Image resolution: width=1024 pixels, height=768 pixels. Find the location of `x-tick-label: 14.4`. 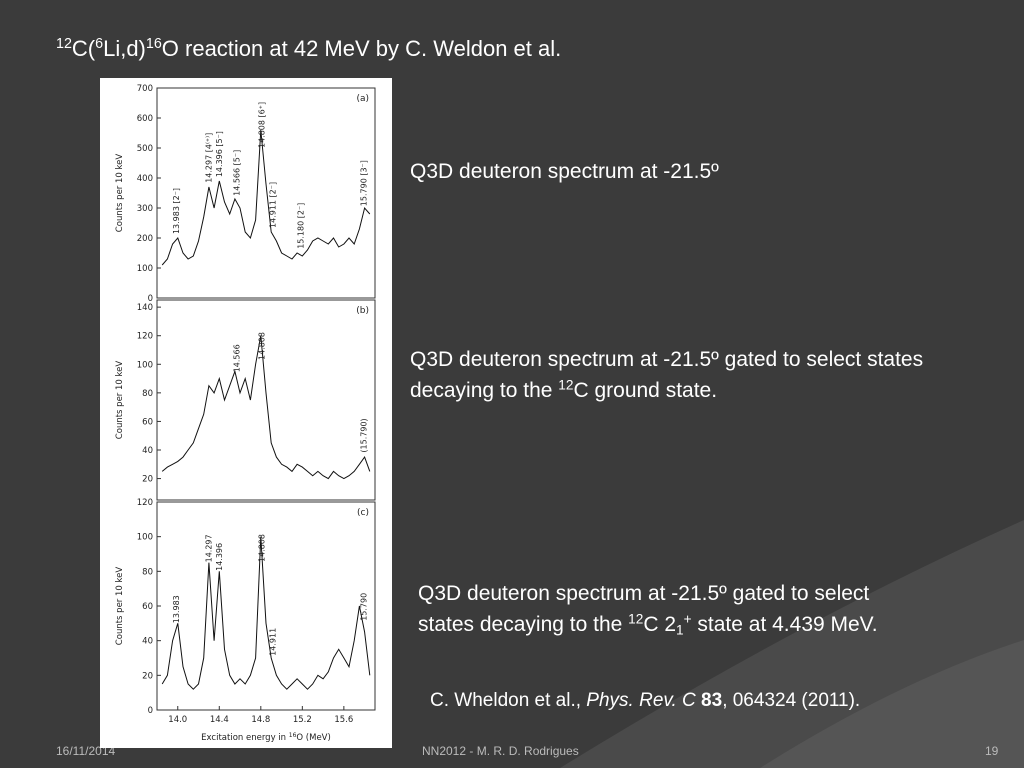

x-tick-label: 14.4 is located at coordinates (219, 720).